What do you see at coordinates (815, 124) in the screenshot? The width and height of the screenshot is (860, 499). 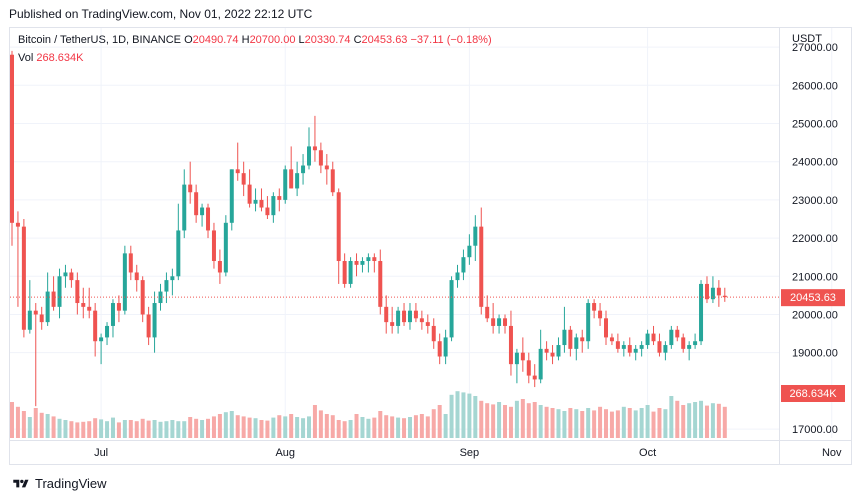 I see `price-tick-label: 25000.00` at bounding box center [815, 124].